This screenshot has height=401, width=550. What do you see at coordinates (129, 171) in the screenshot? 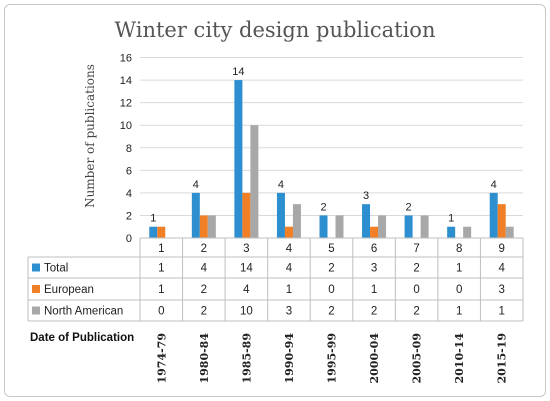
I see `y-tick-label: 6` at bounding box center [129, 171].